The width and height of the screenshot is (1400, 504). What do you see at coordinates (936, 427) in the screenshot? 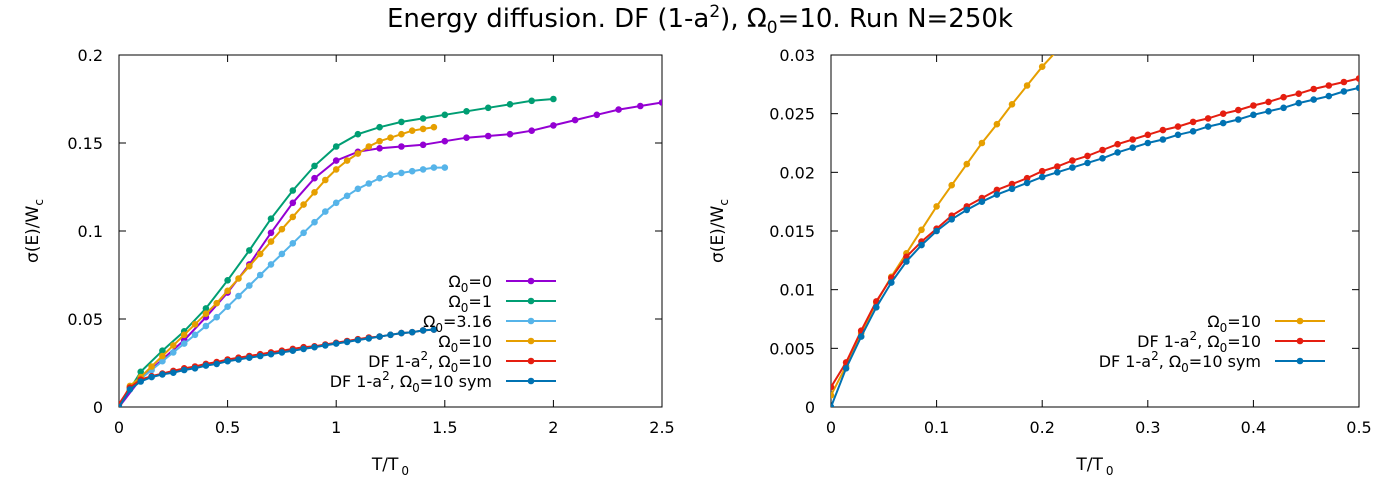
I see `x-tick-label: 0.1` at bounding box center [936, 427].